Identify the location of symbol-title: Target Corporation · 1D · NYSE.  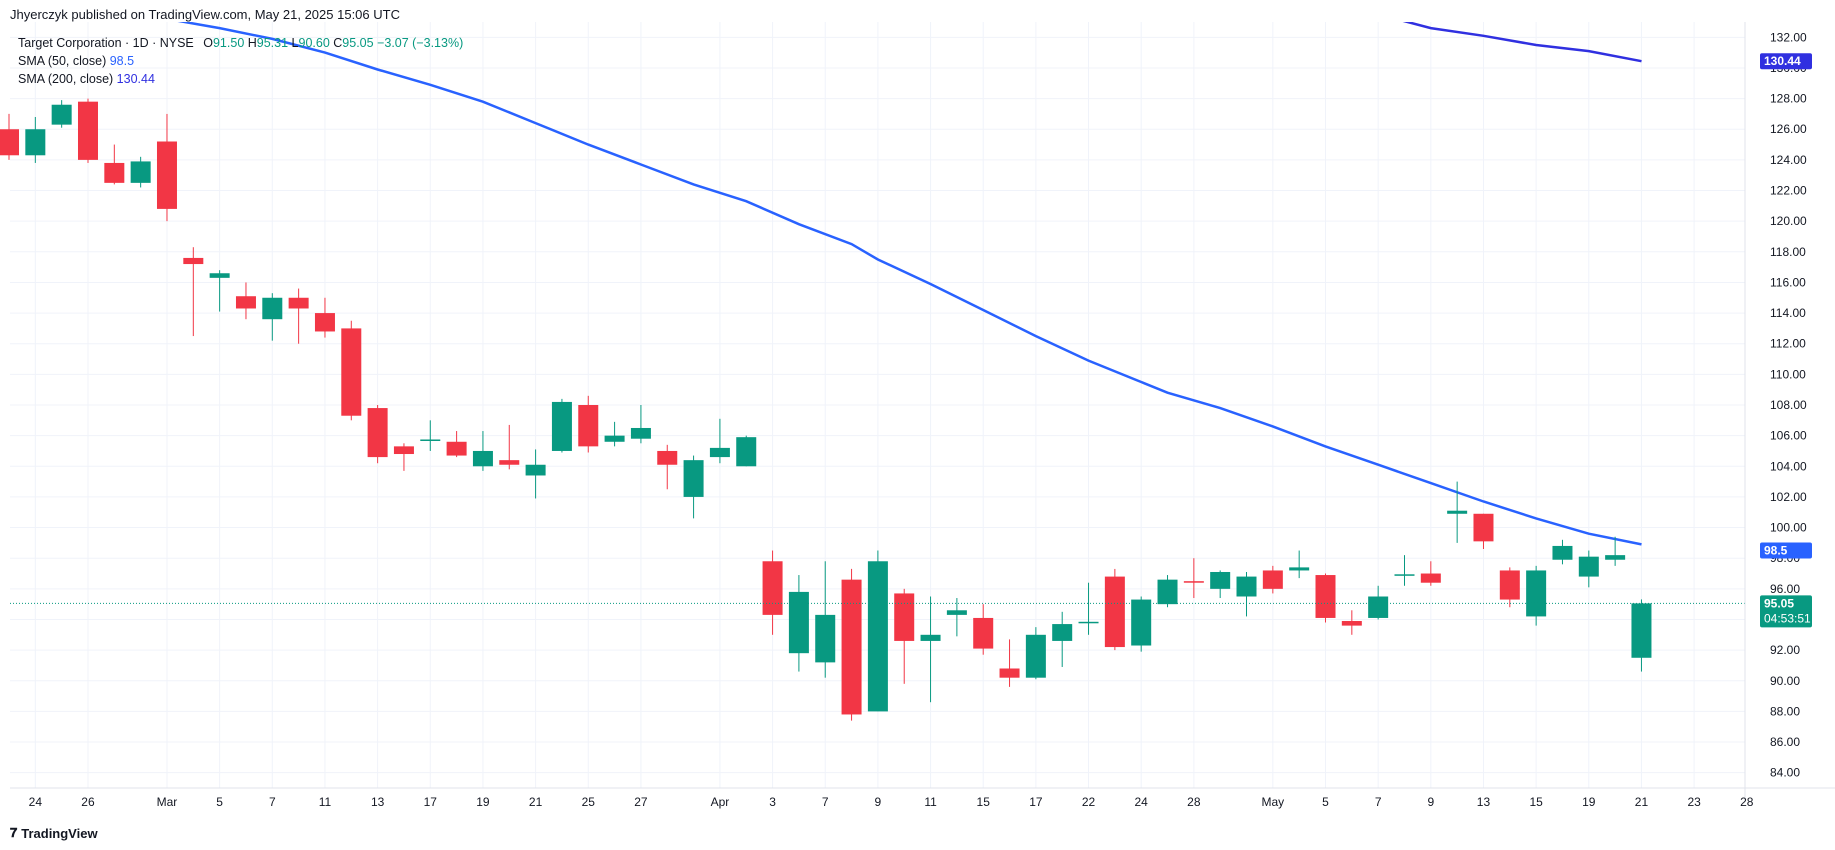
(106, 43).